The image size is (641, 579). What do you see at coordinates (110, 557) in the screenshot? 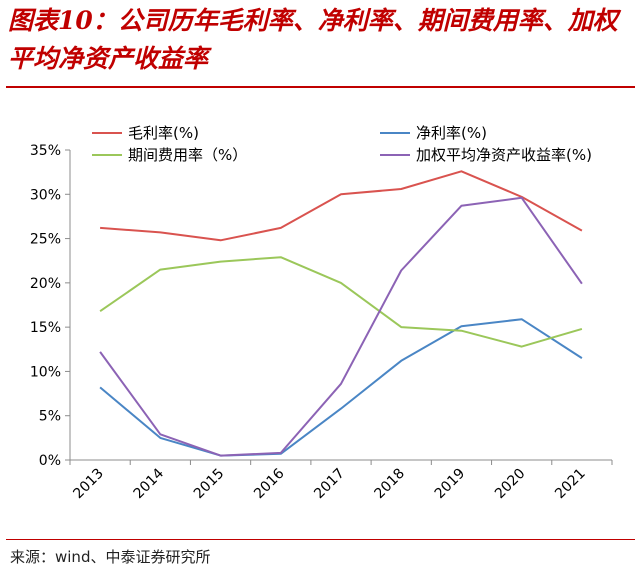
I see `source-note: 来源：wind、中泰证券研究所` at bounding box center [110, 557].